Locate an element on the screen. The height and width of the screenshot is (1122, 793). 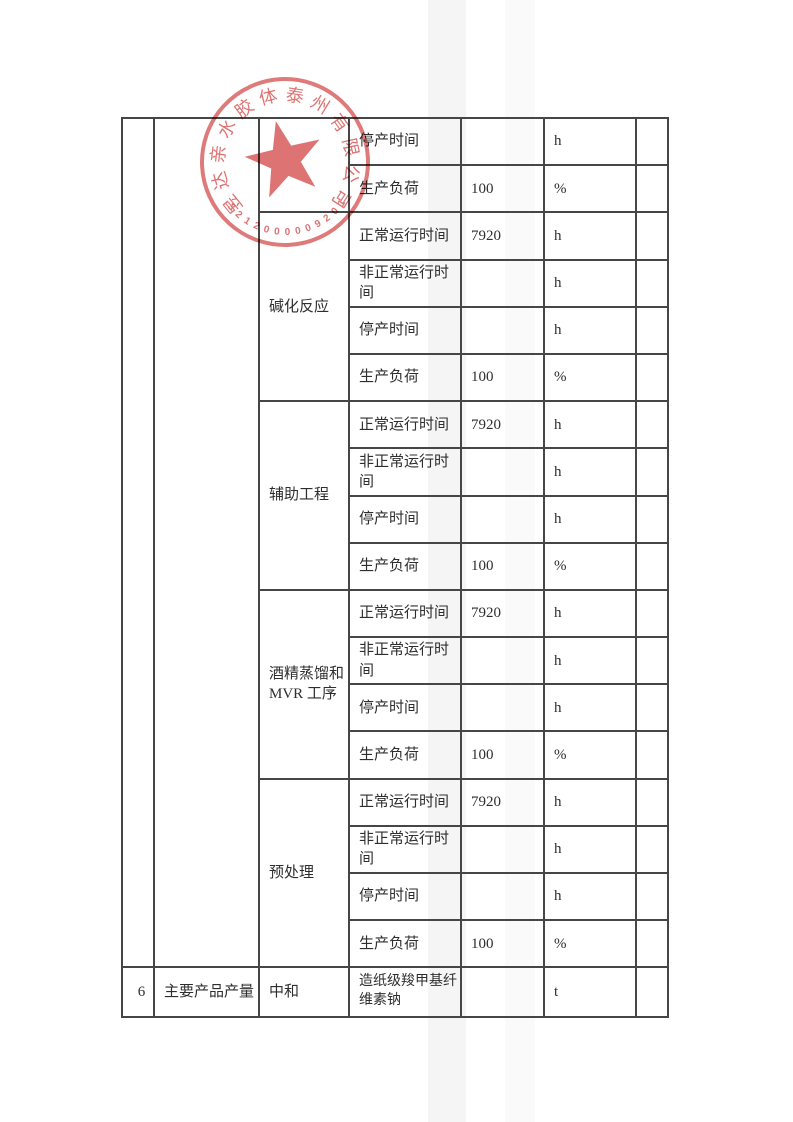
category-cell: 主要产品产量 is located at coordinates (206, 992).